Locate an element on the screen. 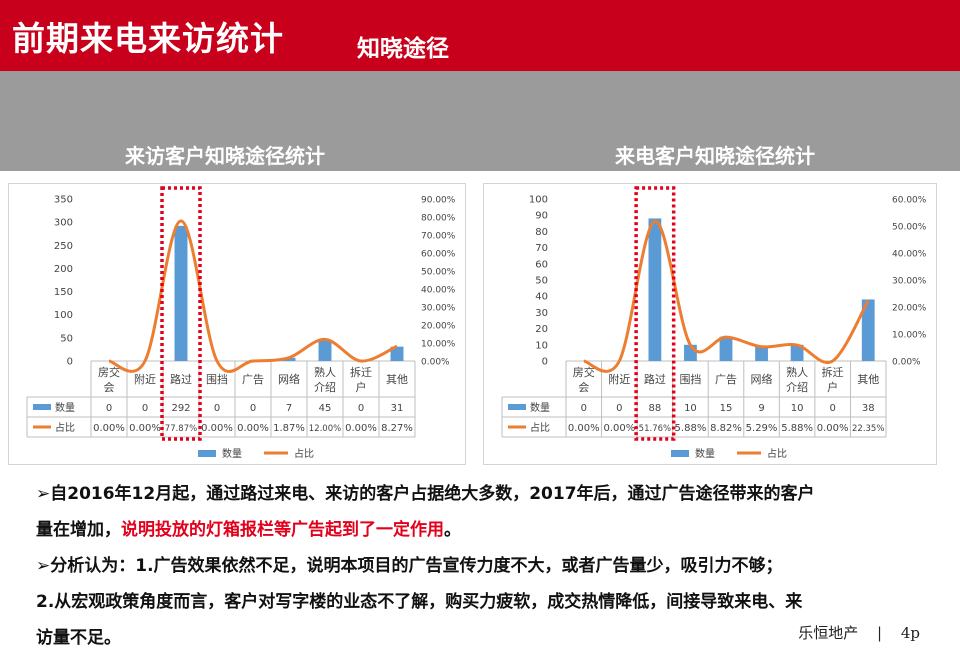 This screenshot has width=960, height=665. y-tick-label: 20 is located at coordinates (541, 329).